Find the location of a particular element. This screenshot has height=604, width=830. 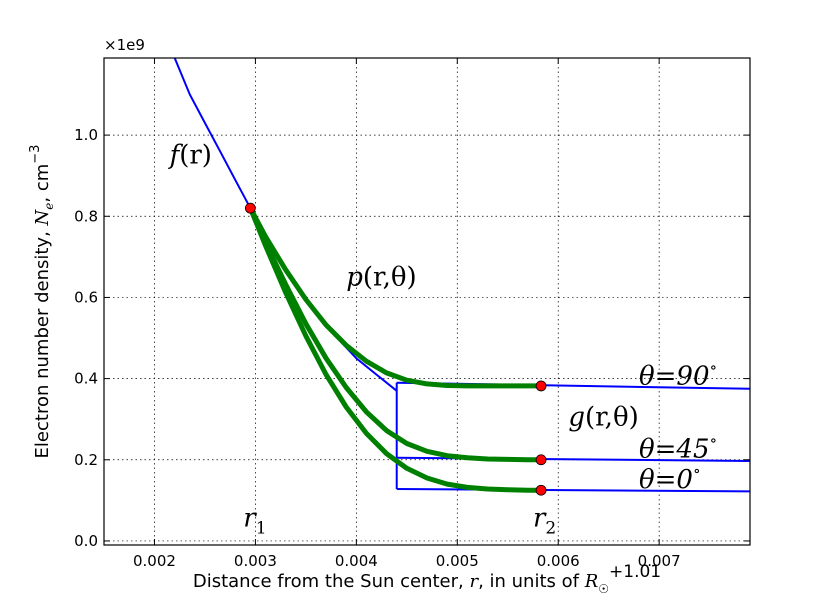

r1-sub: 1 is located at coordinates (261, 529).